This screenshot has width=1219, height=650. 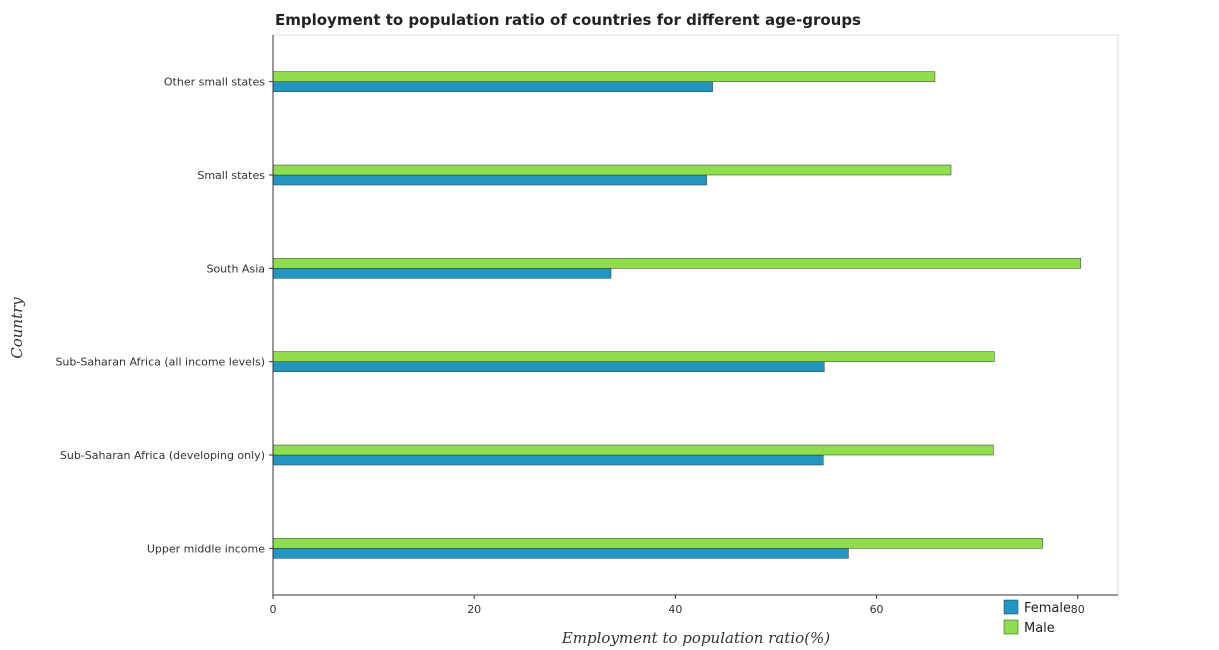 What do you see at coordinates (675, 609) in the screenshot?
I see `x-tick-label-2: 40` at bounding box center [675, 609].